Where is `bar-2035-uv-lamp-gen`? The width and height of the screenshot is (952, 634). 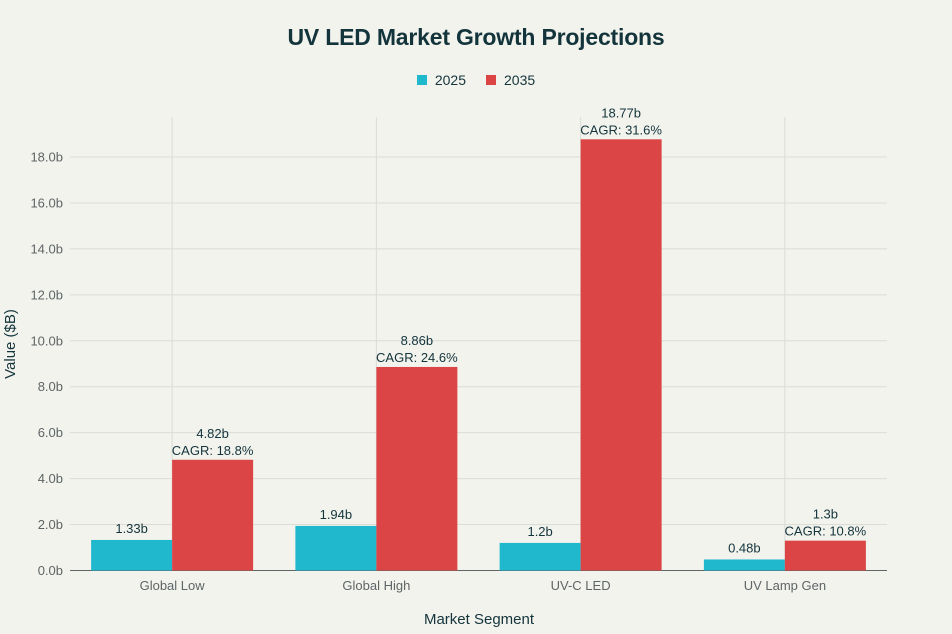
bar-2035-uv-lamp-gen is located at coordinates (825, 555).